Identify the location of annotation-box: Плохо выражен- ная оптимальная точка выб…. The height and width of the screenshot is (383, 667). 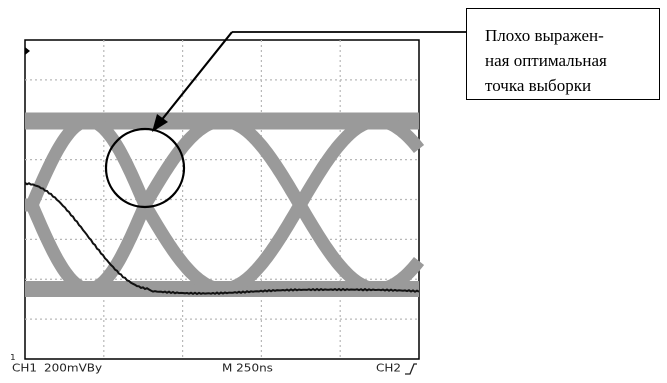
(563, 54).